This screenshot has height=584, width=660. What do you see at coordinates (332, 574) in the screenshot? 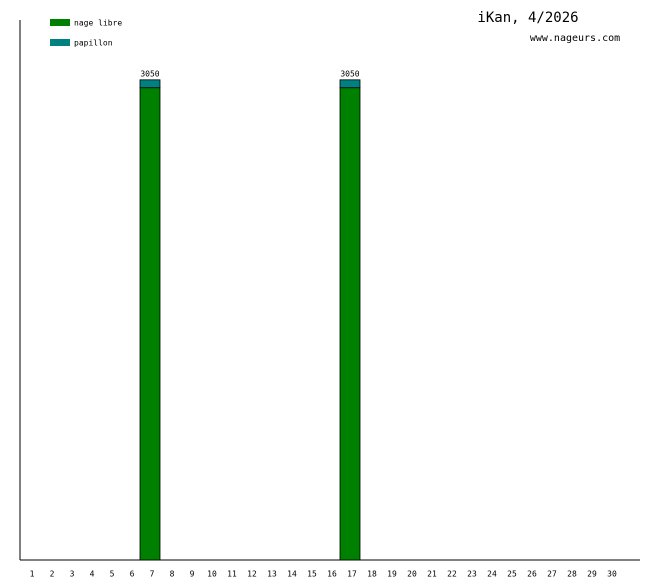
I see `x-tick-label: 16` at bounding box center [332, 574].